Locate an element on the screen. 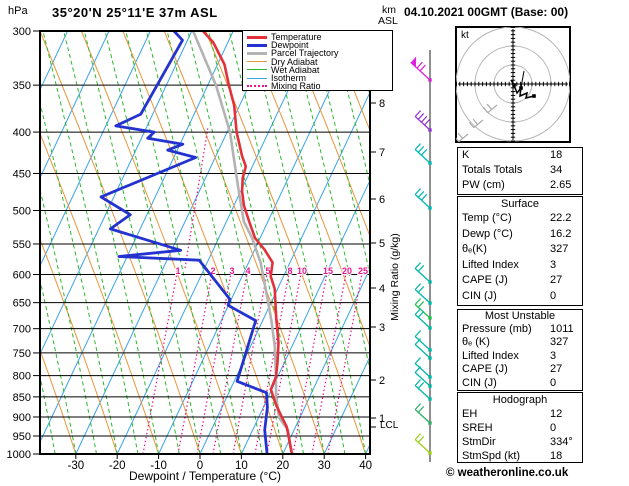  row-label: Lifted Index is located at coordinates (490, 264).